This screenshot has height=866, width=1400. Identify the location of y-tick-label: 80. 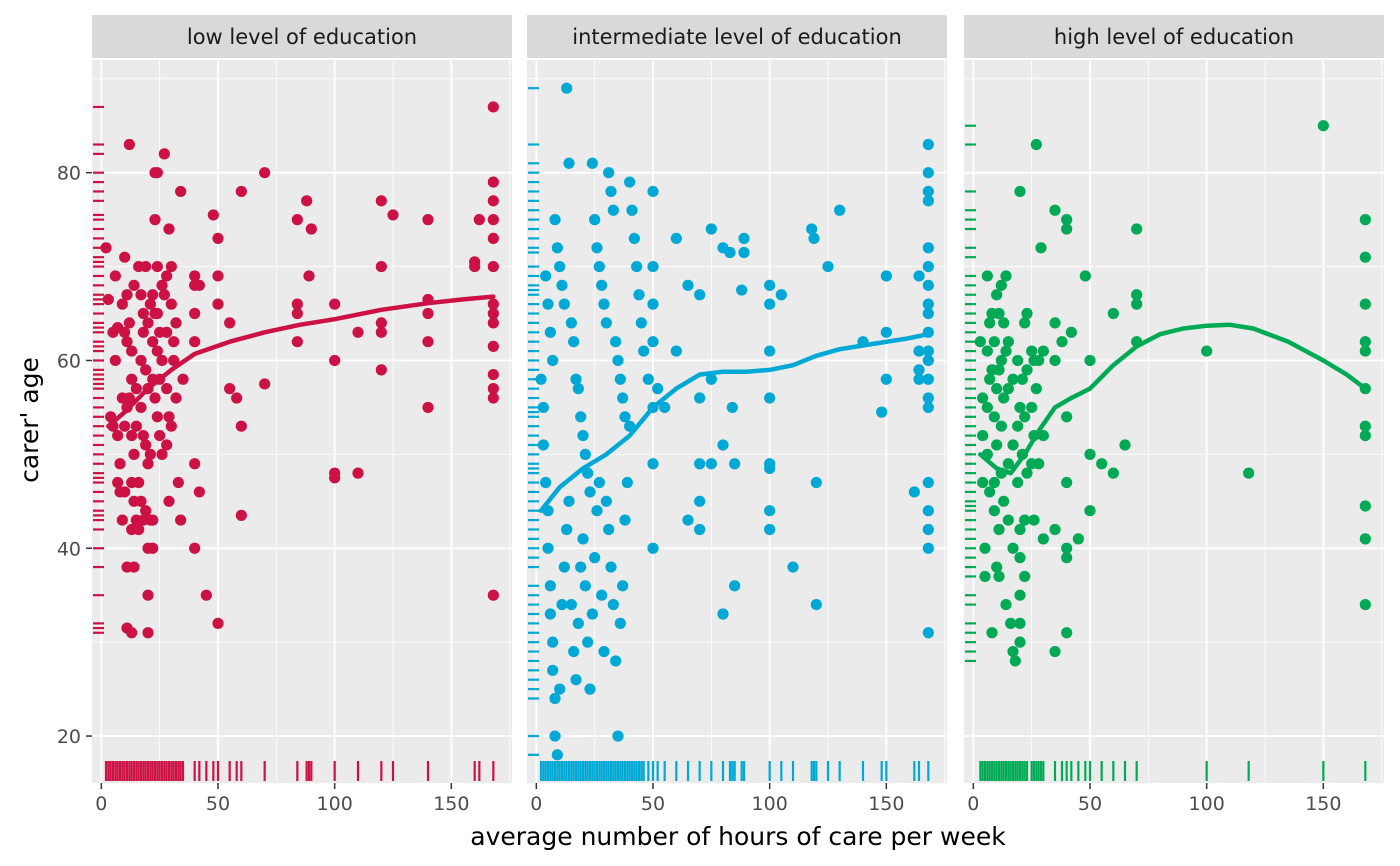
(69, 174).